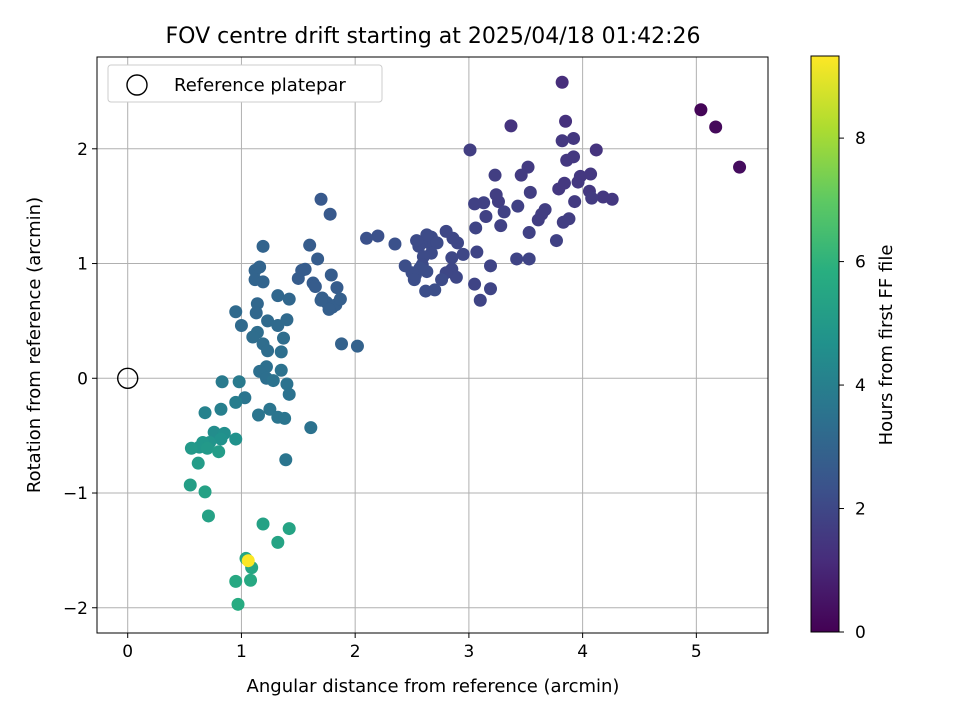  I want to click on colorbar-ticks: 0 2 4 6 8, so click(852, 386).